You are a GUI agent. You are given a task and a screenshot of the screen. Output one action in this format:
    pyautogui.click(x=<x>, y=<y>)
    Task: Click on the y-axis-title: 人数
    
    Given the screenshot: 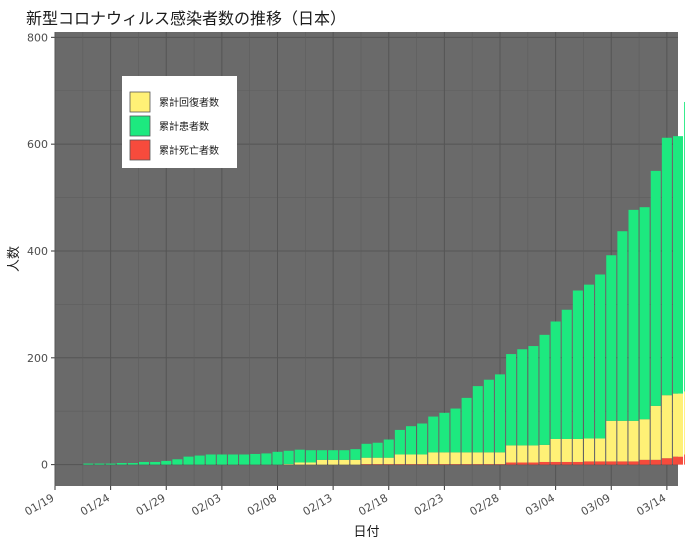 What is the action you would take?
    pyautogui.click(x=14, y=259)
    